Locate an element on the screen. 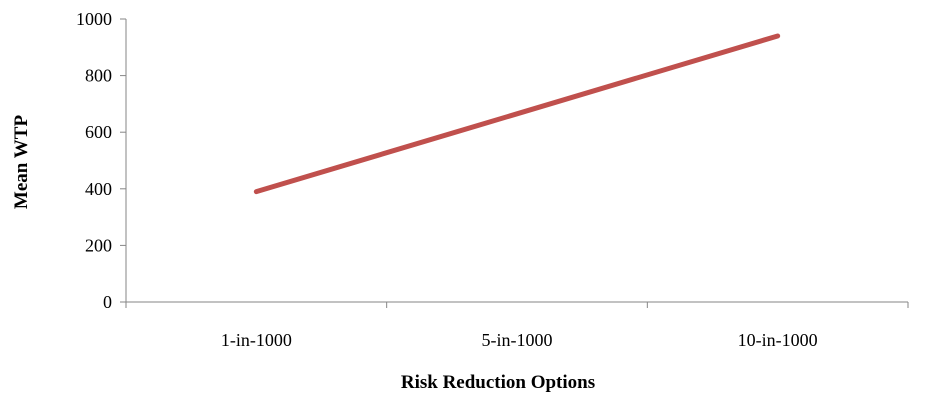  y-tick-label: 400 is located at coordinates (98, 189).